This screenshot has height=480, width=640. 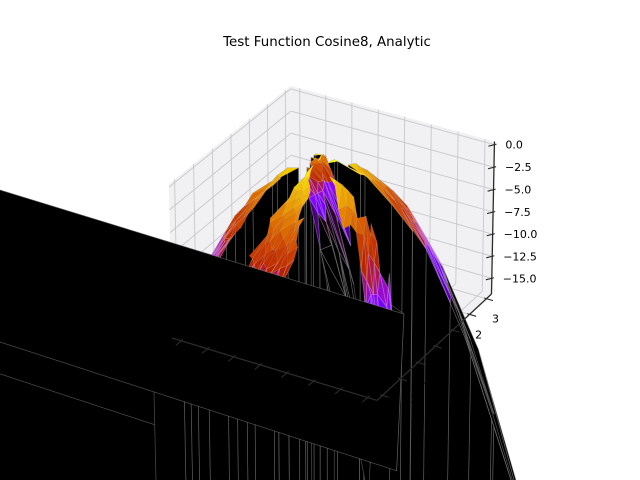 What do you see at coordinates (518, 190) in the screenshot?
I see `z-tick-label: −5.0` at bounding box center [518, 190].